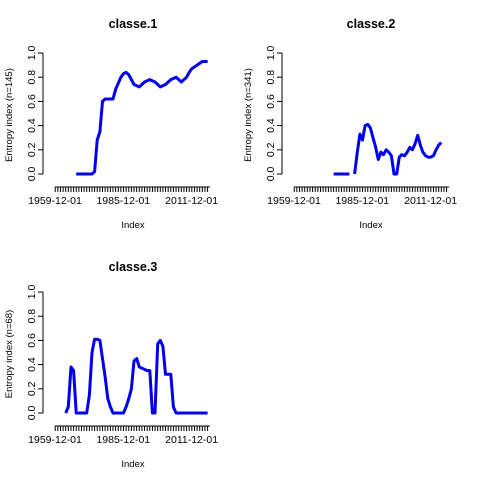 The image size is (480, 480). Describe the element at coordinates (9, 354) in the screenshot. I see `y-axis-label: Entropy index (n=68)` at that location.